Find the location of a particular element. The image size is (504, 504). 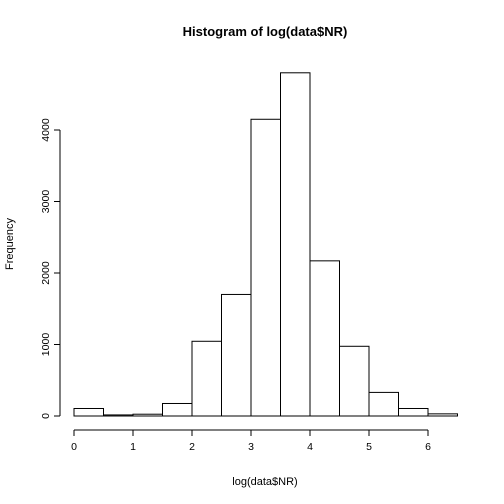

y-tick-label: 1000 is located at coordinates (46, 345).